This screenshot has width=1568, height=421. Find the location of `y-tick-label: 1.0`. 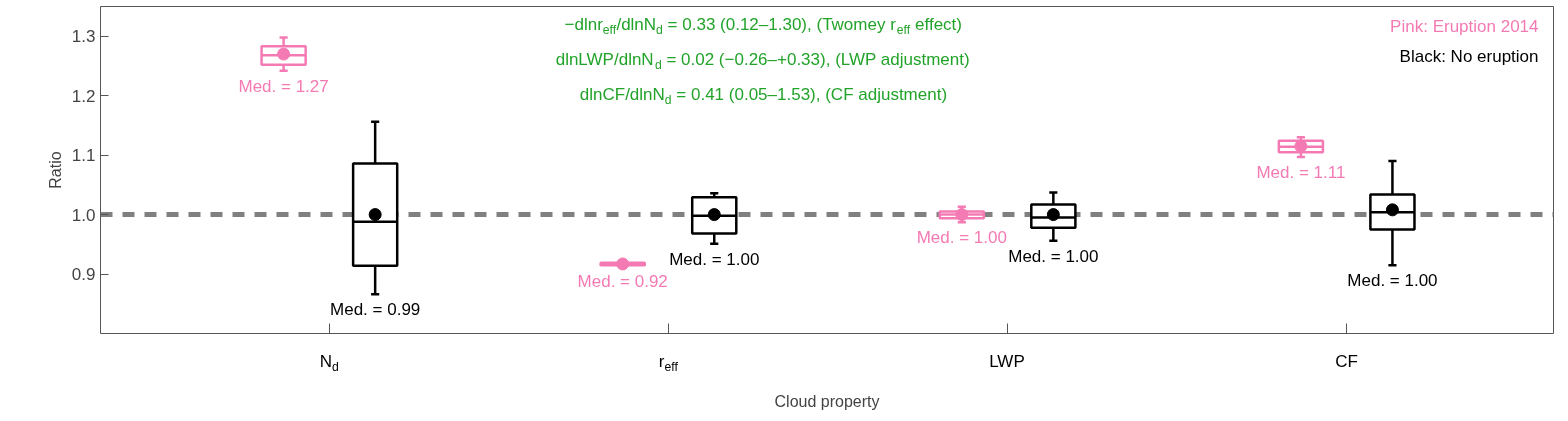

y-tick-label: 1.0 is located at coordinates (83, 215).